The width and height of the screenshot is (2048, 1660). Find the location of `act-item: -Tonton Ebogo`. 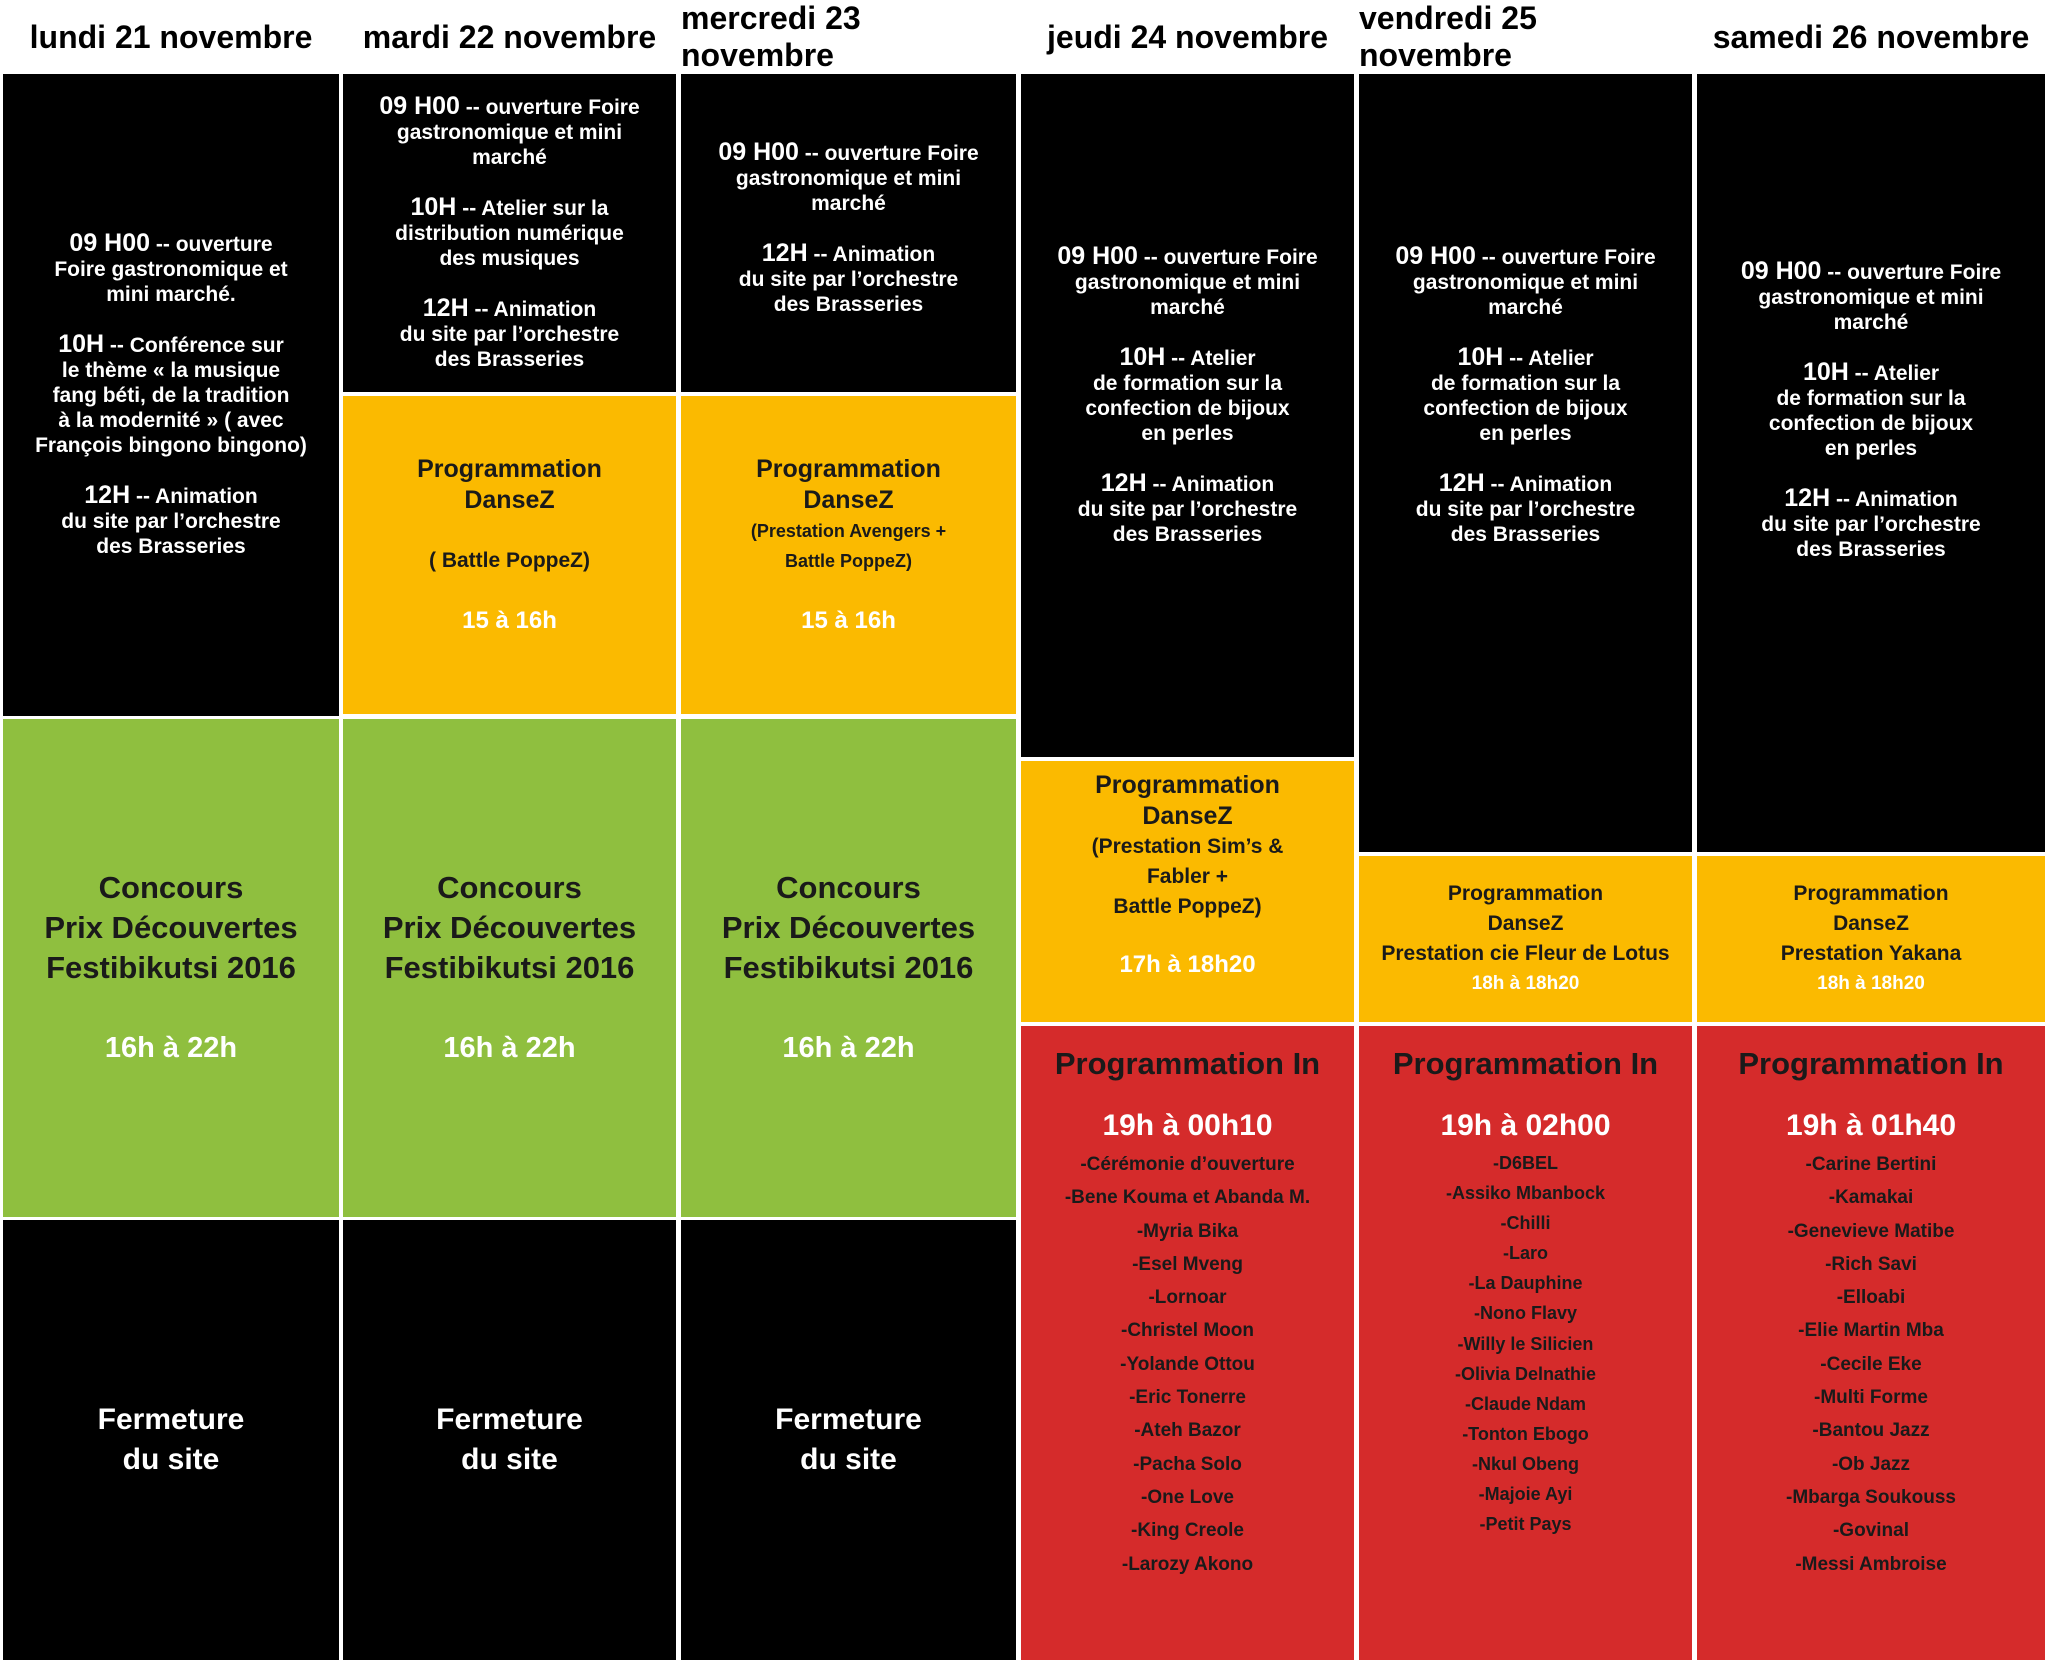

act-item: -Tonton Ebogo is located at coordinates (1525, 1433).